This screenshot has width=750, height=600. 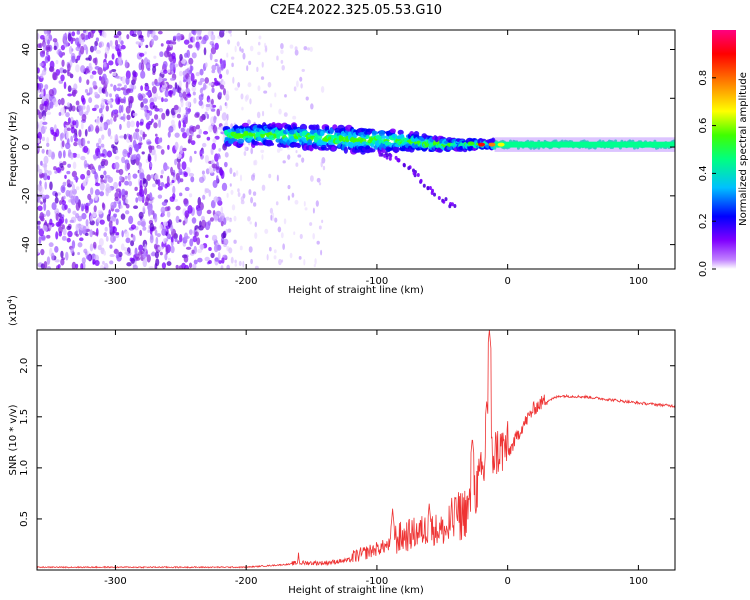 I want to click on colorbar-tick-label: 0.0, so click(x=703, y=269).